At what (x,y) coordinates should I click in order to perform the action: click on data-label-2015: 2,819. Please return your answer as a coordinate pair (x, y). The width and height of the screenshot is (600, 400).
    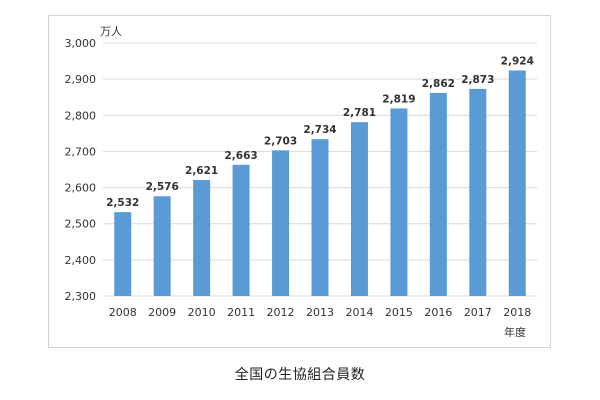
    Looking at the image, I should click on (398, 99).